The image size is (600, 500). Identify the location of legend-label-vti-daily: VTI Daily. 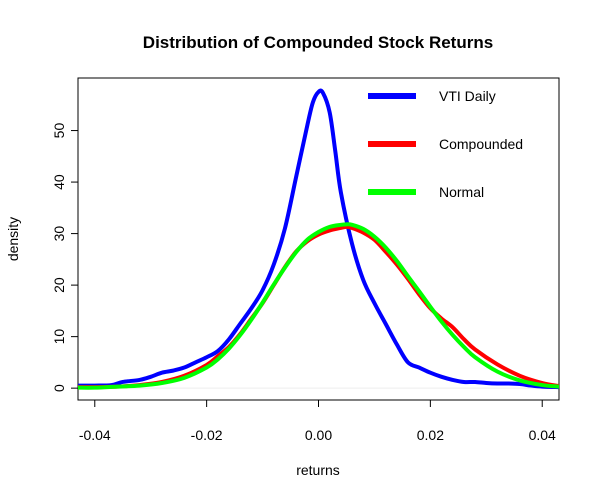
(467, 96).